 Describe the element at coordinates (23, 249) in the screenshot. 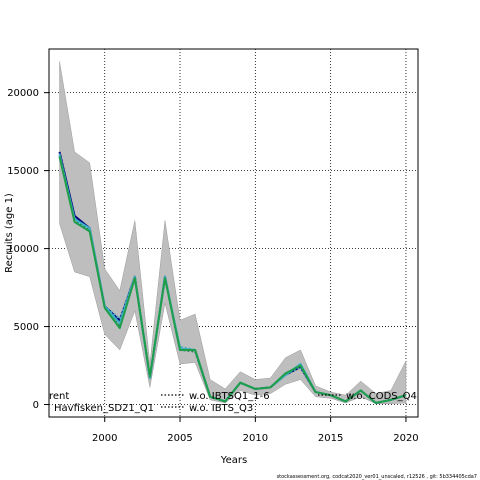

I see `y-tick-label-2: 10000` at that location.